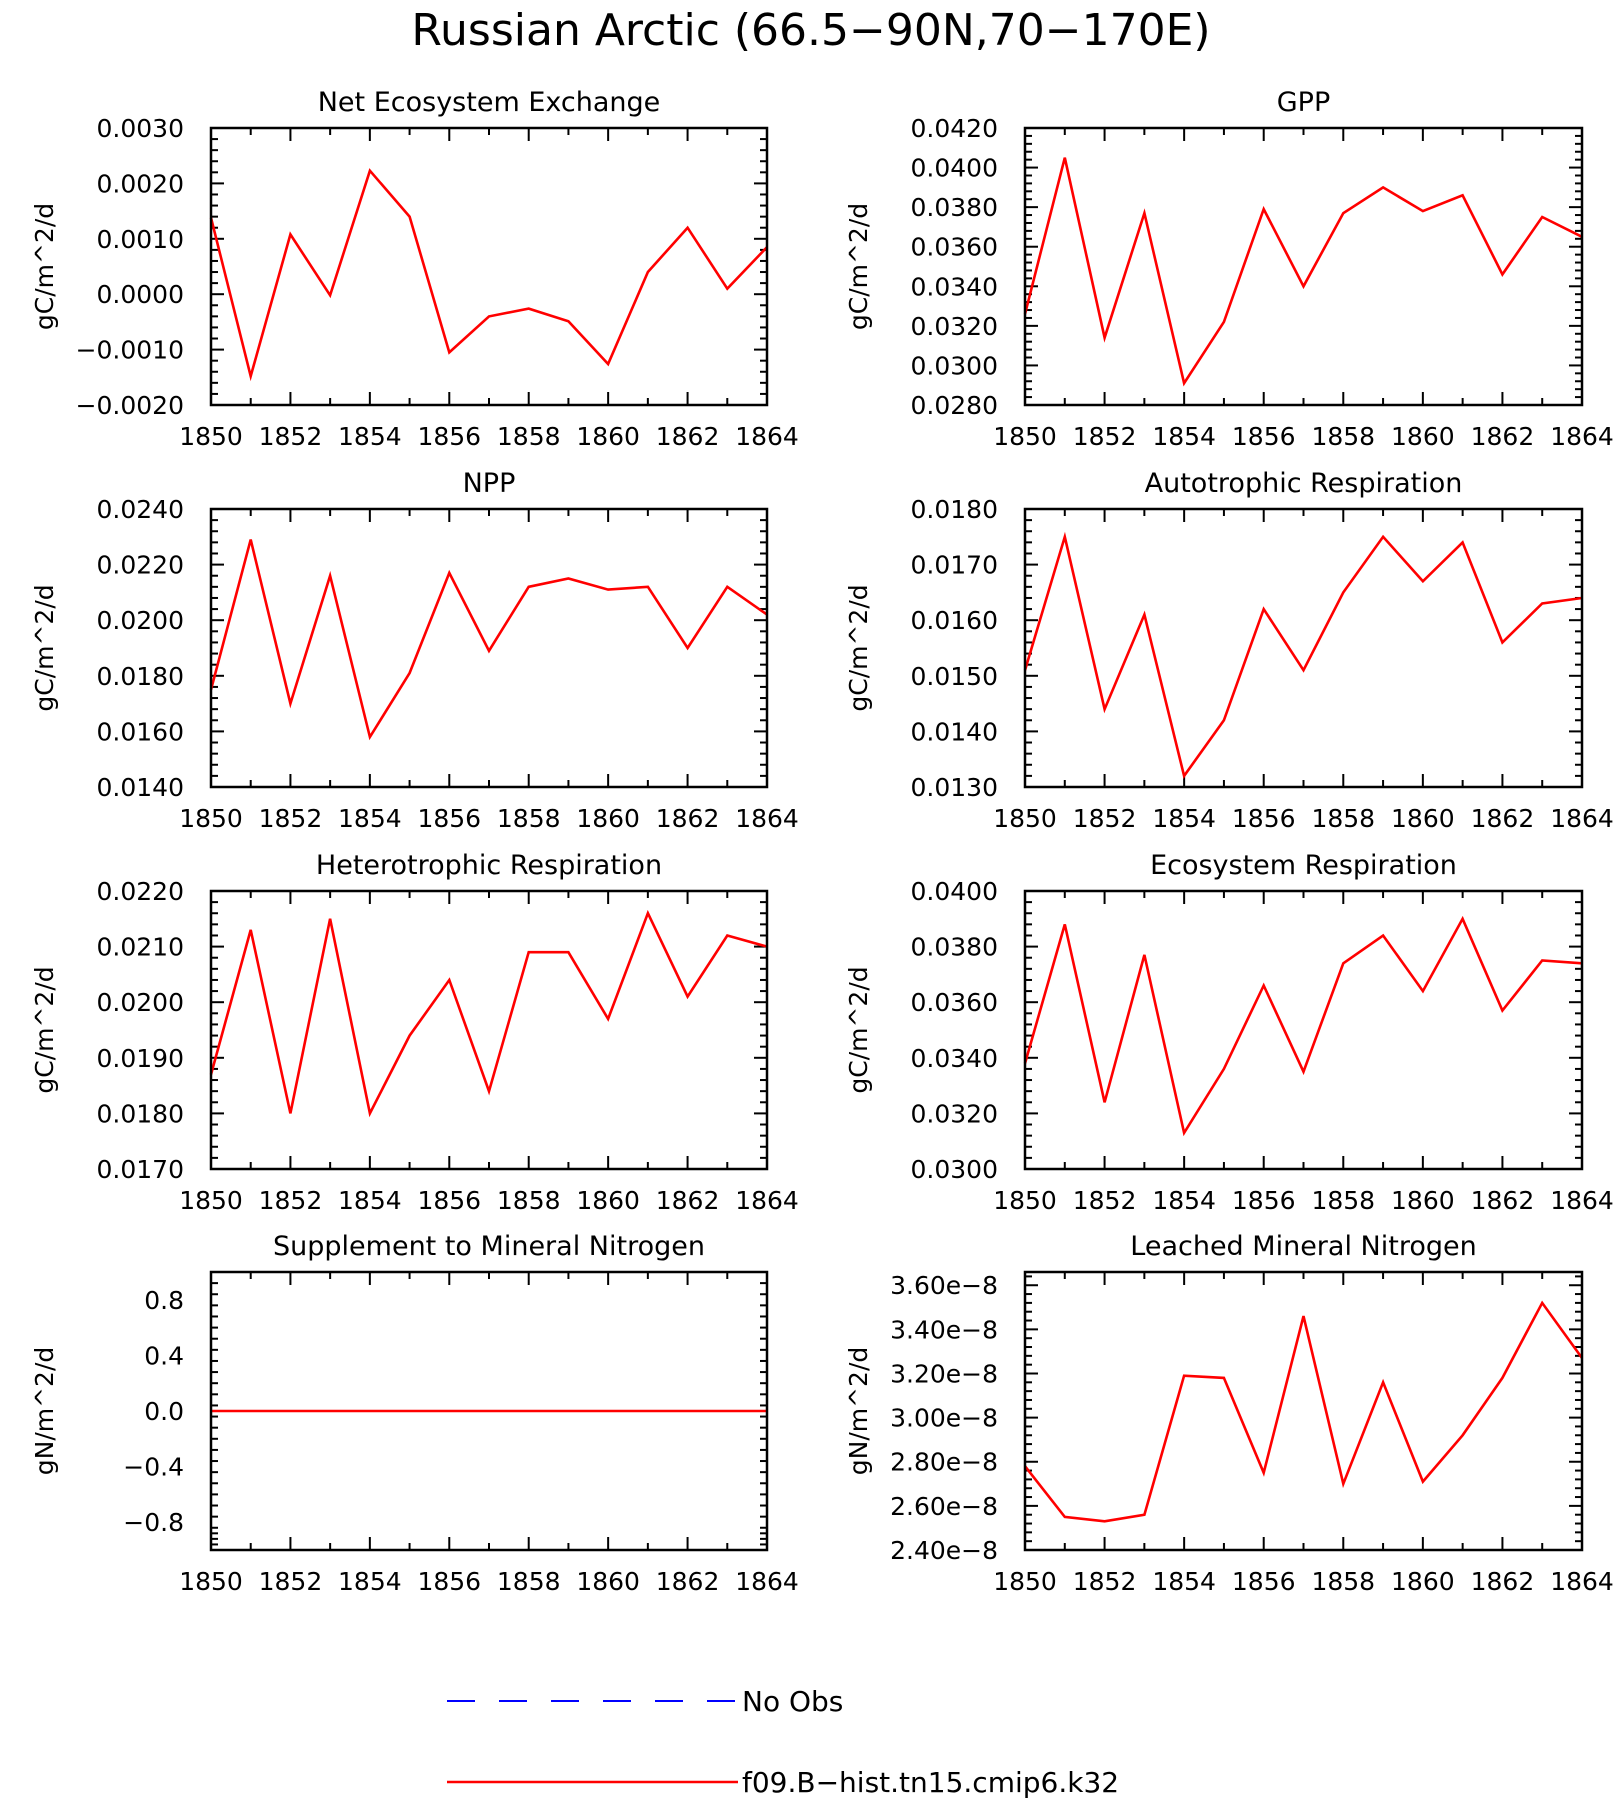  Describe the element at coordinates (164, 1300) in the screenshot. I see `y-tick-label: 0.8` at that location.